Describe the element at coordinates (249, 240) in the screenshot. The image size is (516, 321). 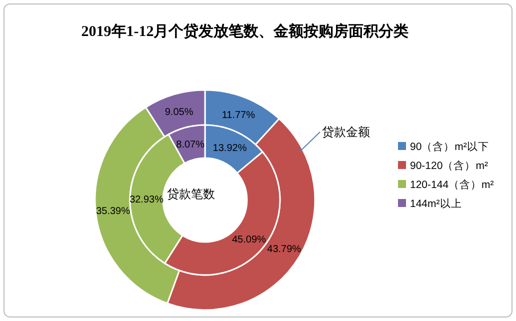
I see `data-label: 45.09%` at that location.